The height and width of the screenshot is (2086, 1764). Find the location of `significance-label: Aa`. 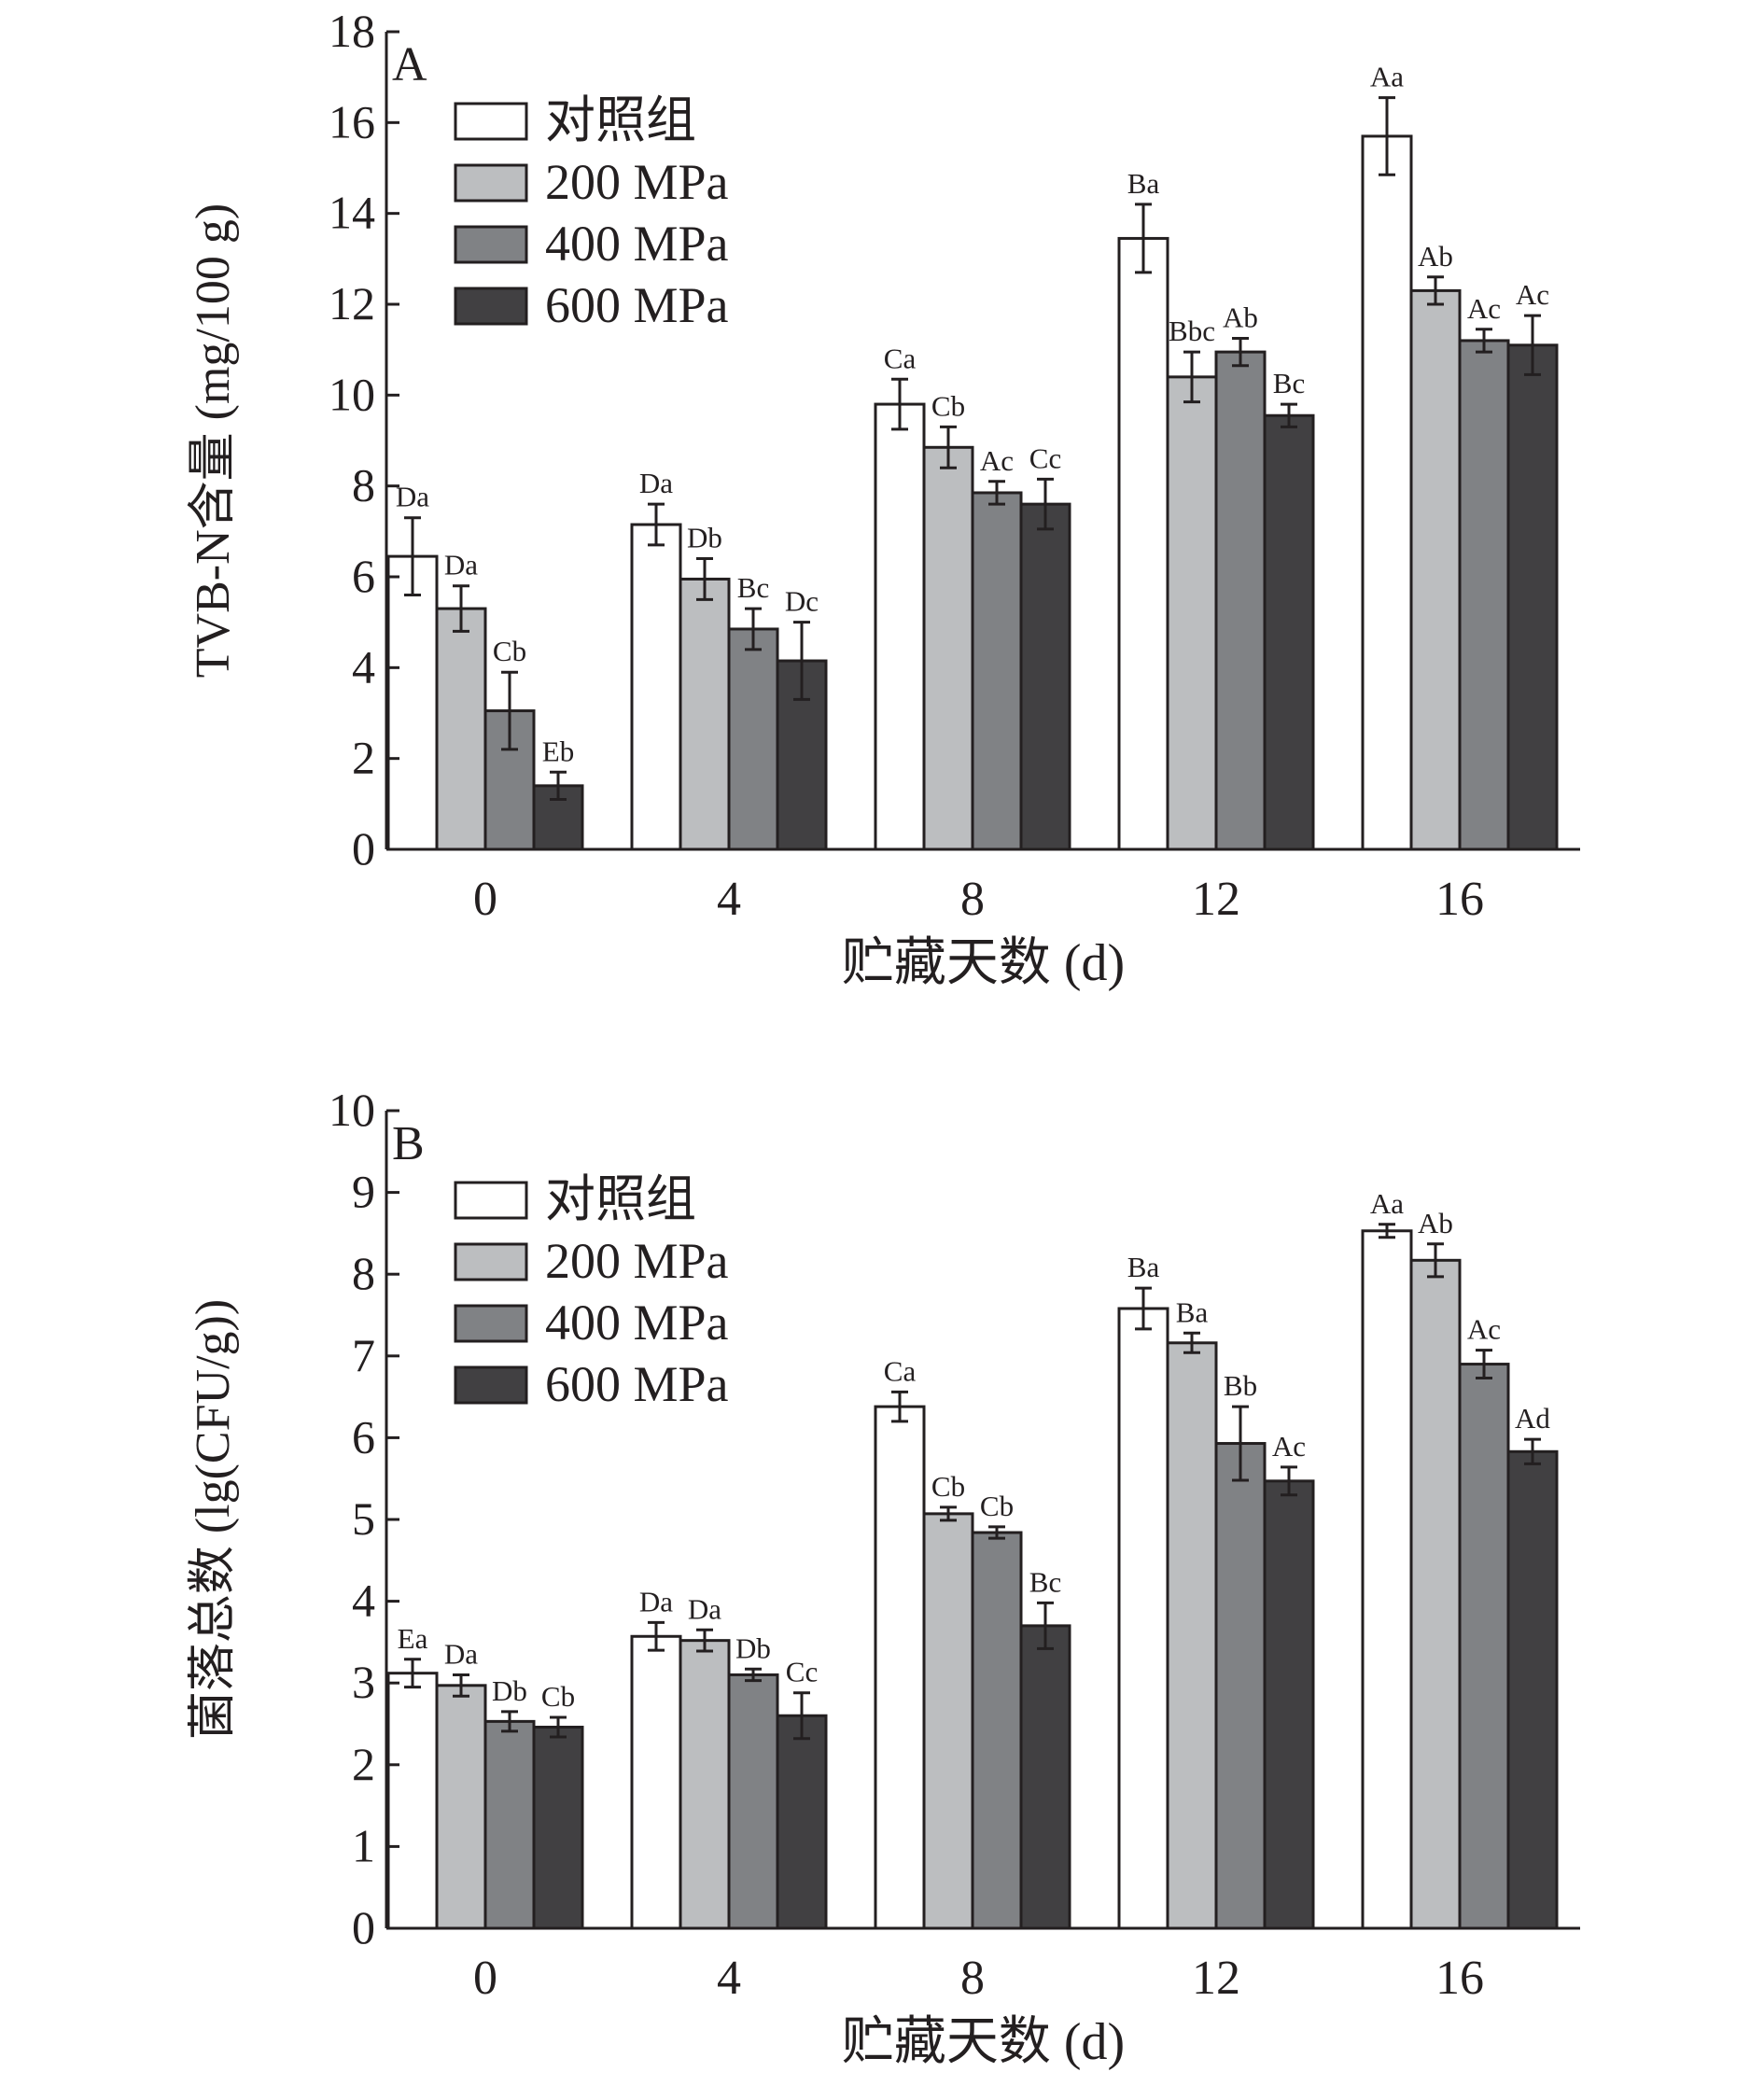

significance-label: Aa is located at coordinates (1387, 1203).